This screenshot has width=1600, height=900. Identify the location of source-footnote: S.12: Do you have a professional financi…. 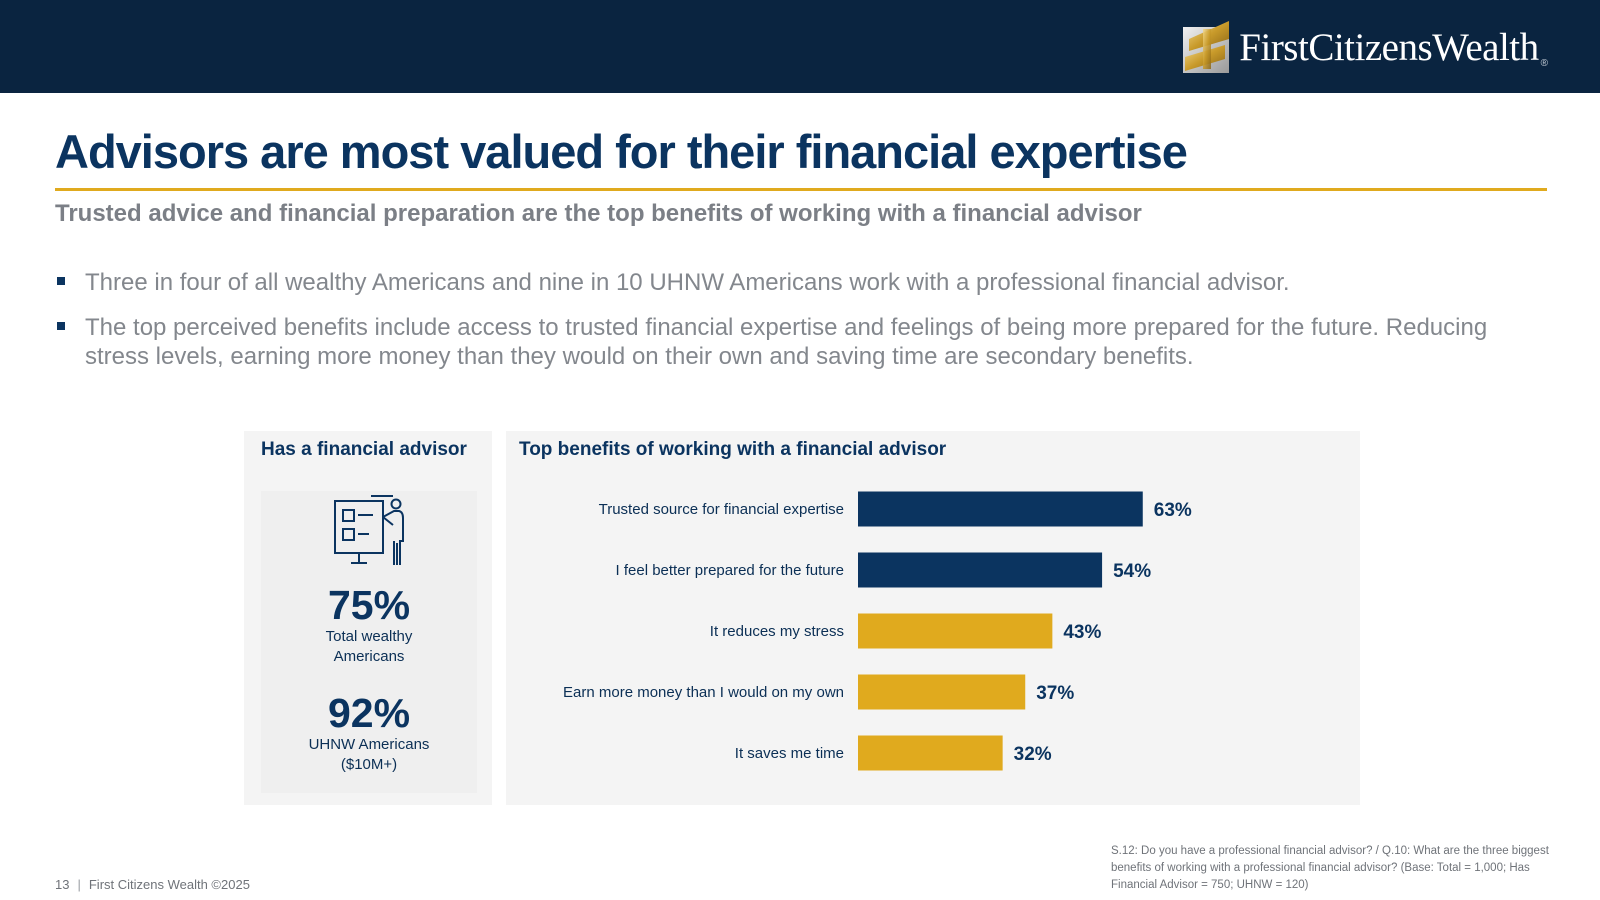
(1330, 868).